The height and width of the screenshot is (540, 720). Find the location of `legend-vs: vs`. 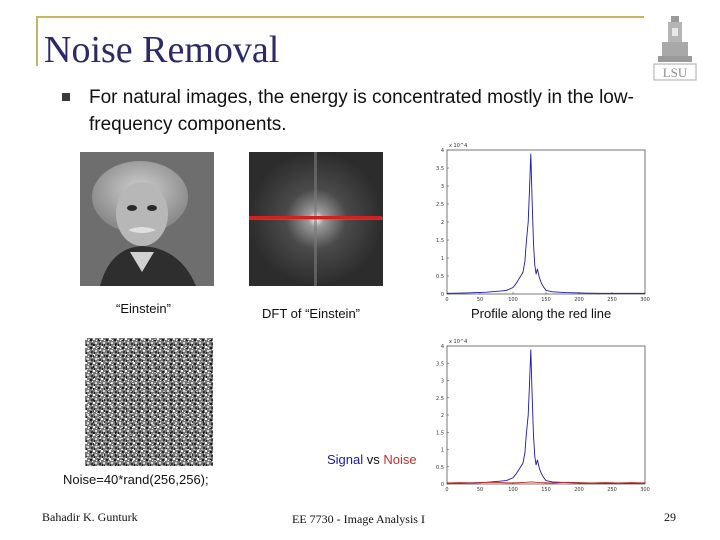

legend-vs: vs is located at coordinates (373, 459).